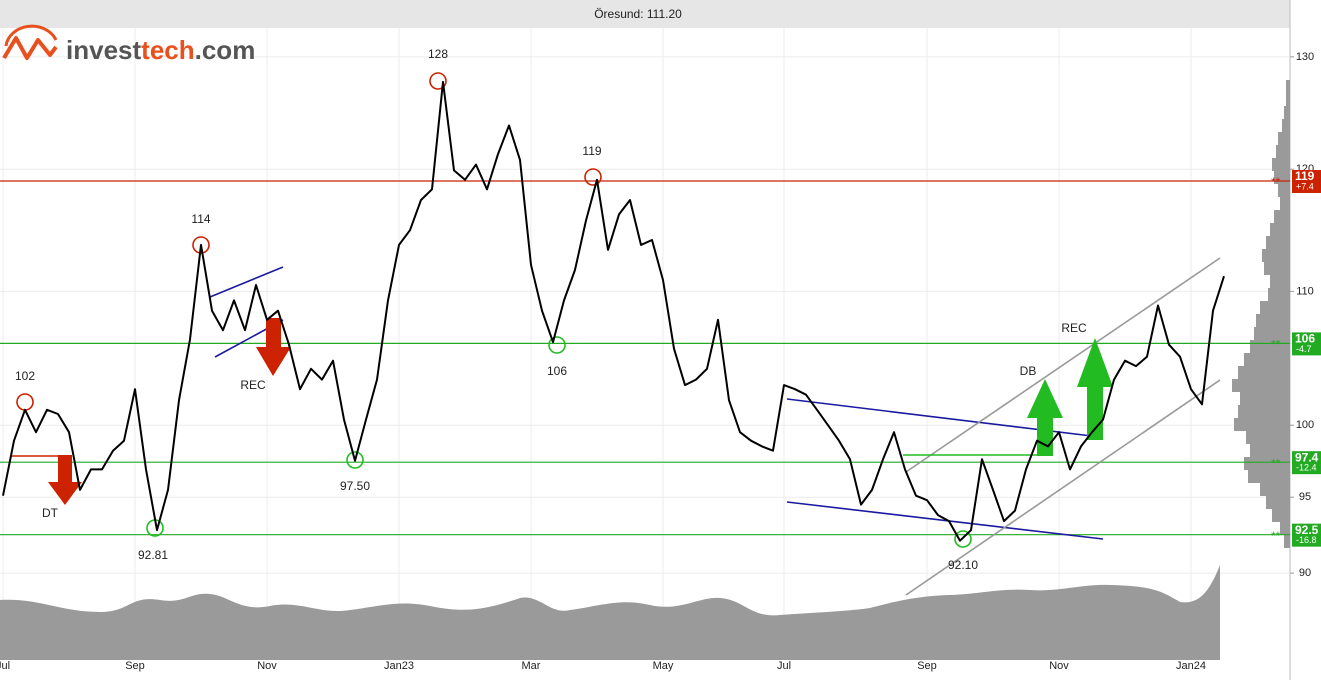 The height and width of the screenshot is (680, 1321). I want to click on level-value: 97.4, so click(1307, 457).